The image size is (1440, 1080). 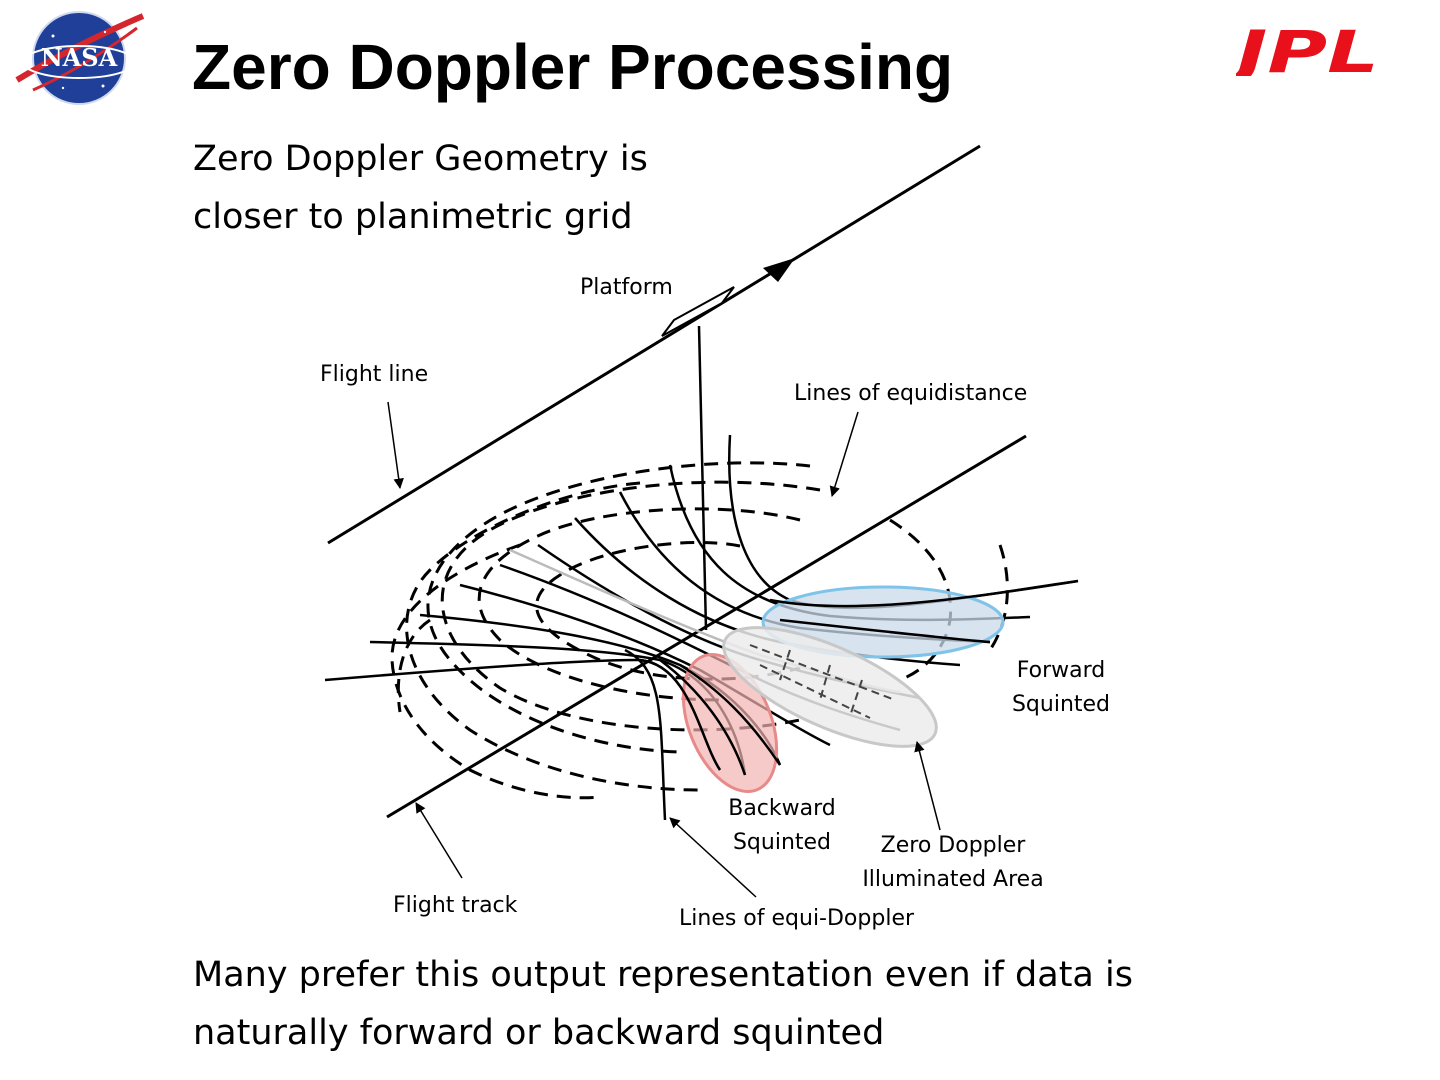 I want to click on subtitle-line-1: Zero Doppler Geometry is, so click(x=420, y=159).